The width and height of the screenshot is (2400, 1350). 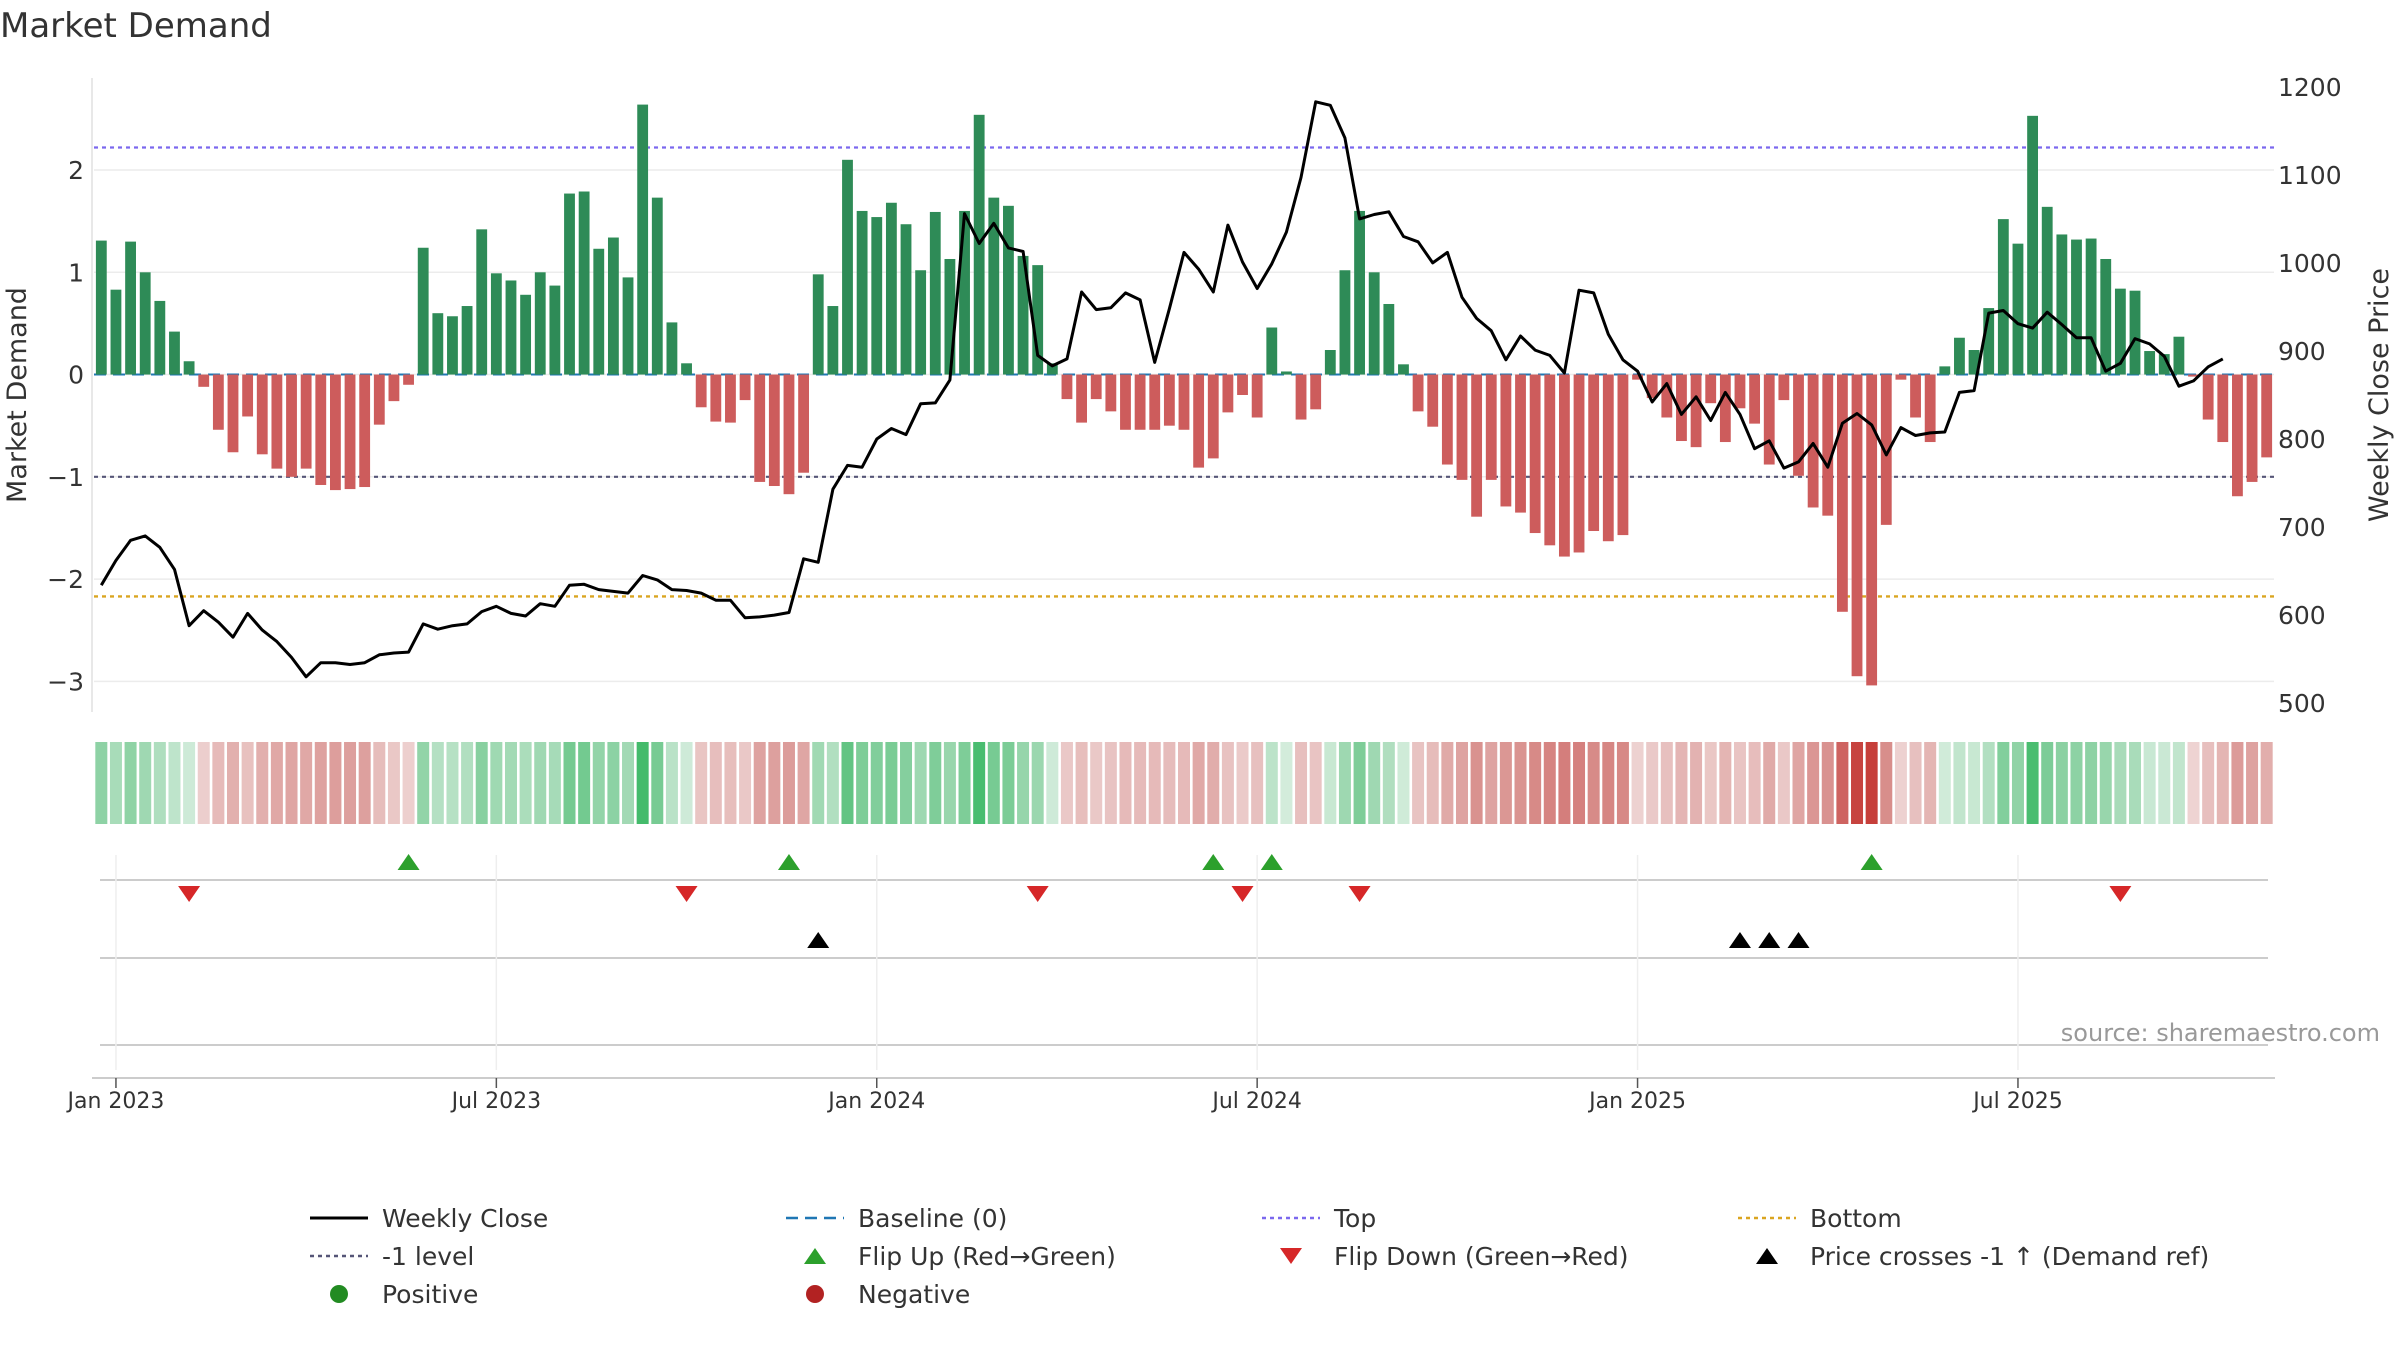 What do you see at coordinates (2310, 87) in the screenshot?
I see `right-tick-label: 1200` at bounding box center [2310, 87].